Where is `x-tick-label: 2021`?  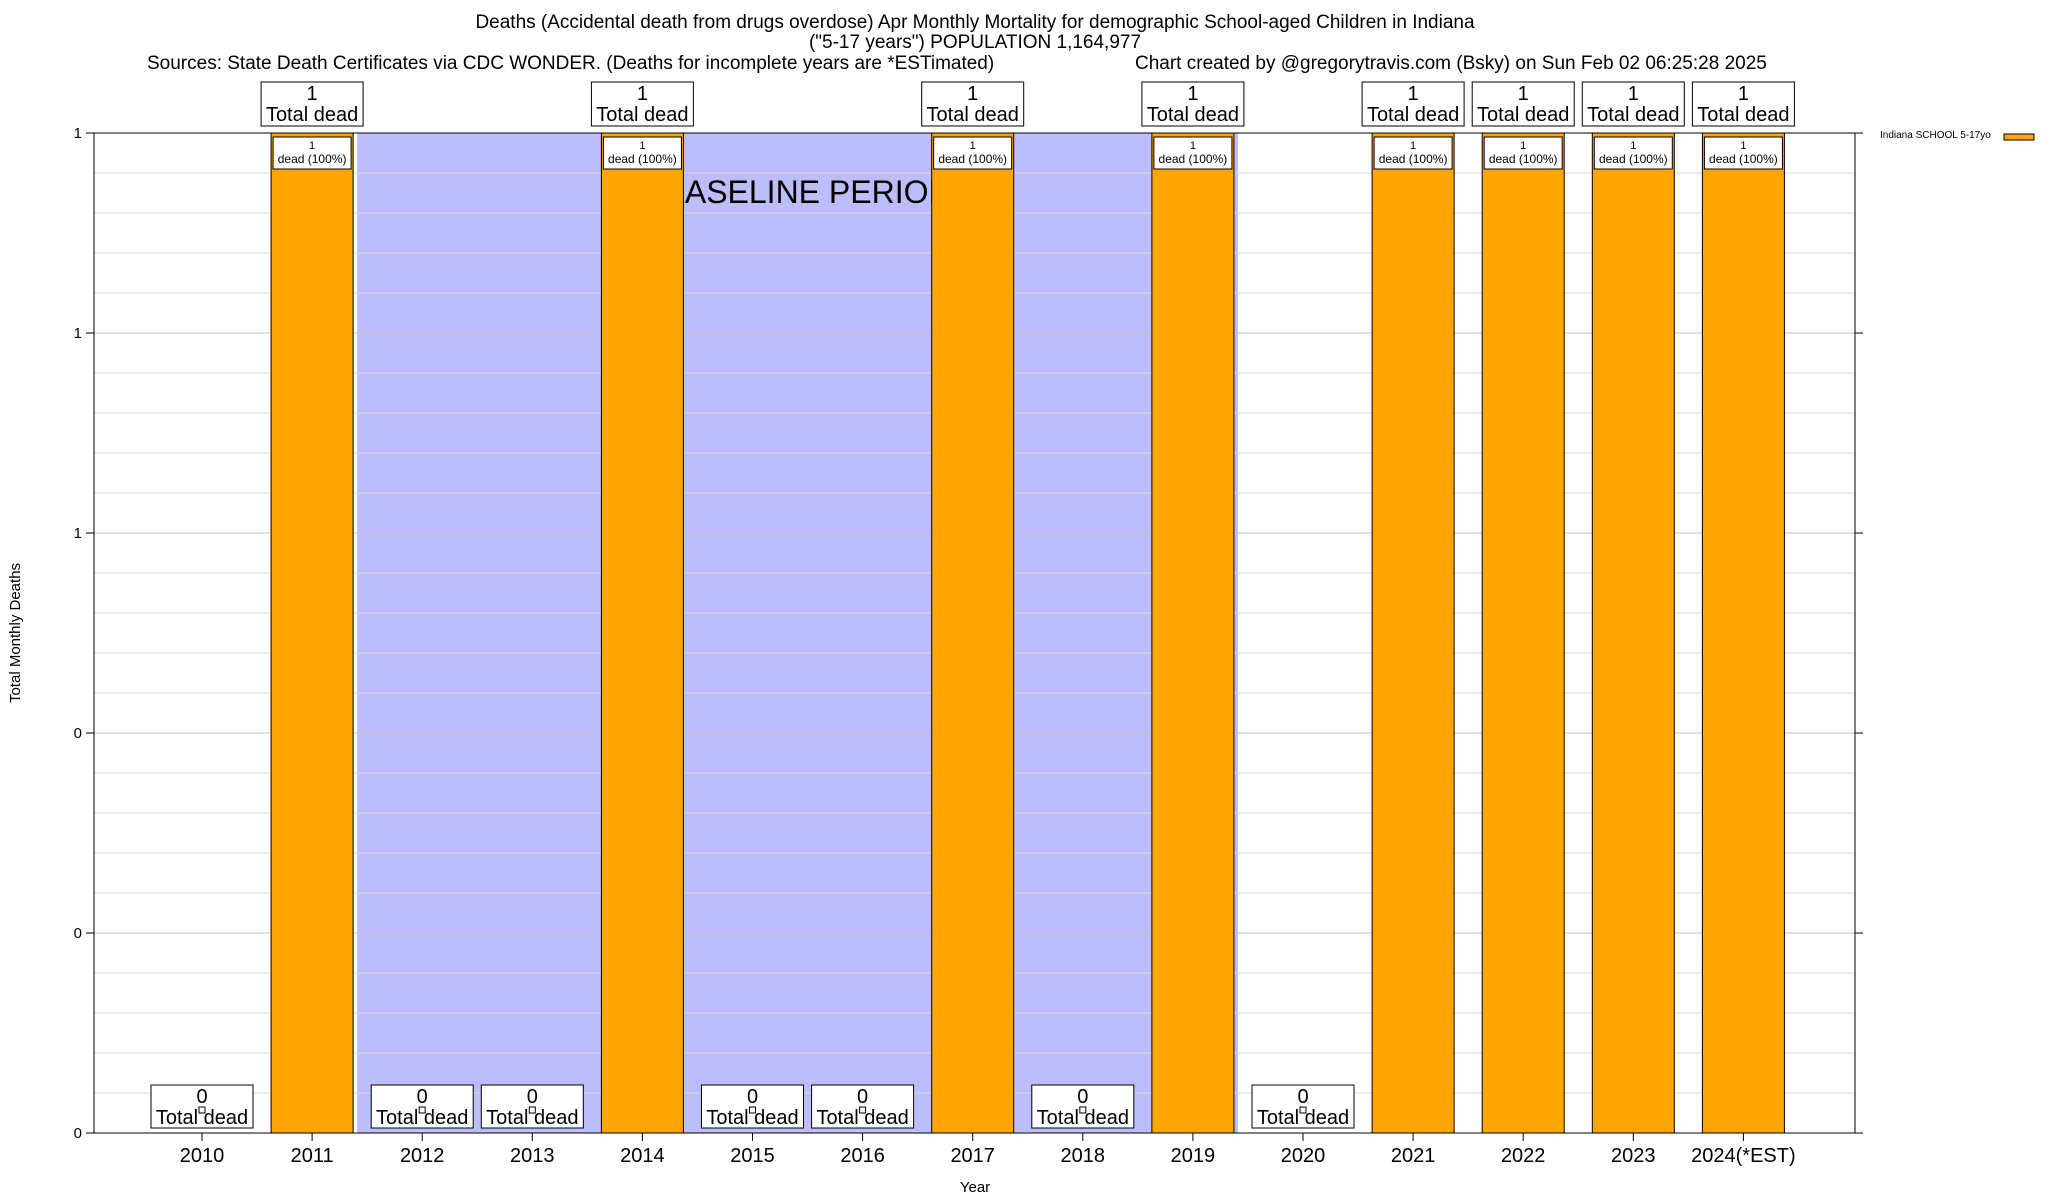 x-tick-label: 2021 is located at coordinates (1413, 1156).